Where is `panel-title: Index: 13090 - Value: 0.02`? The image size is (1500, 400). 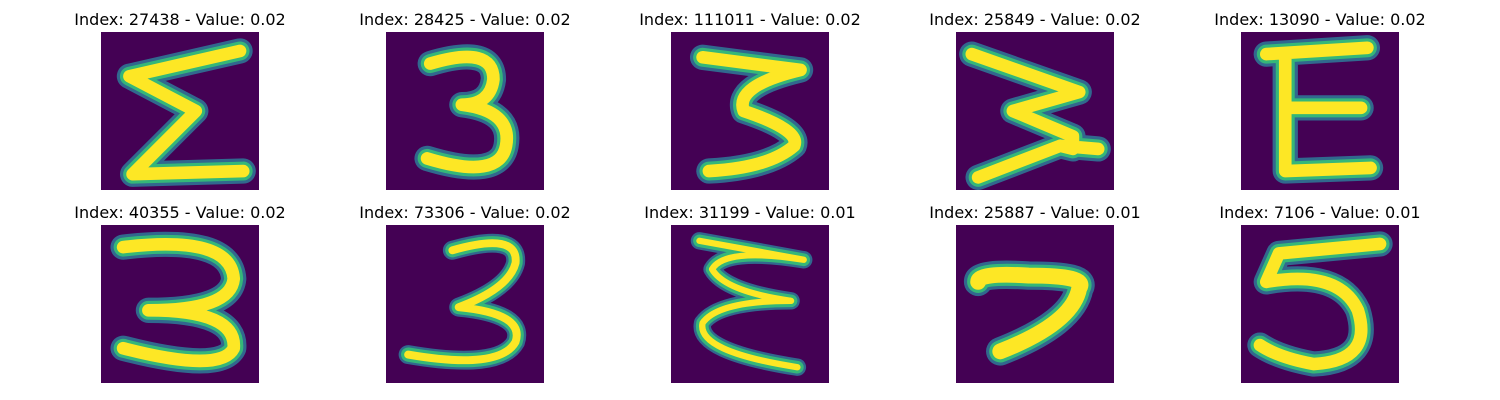 panel-title: Index: 13090 - Value: 0.02 is located at coordinates (1320, 19).